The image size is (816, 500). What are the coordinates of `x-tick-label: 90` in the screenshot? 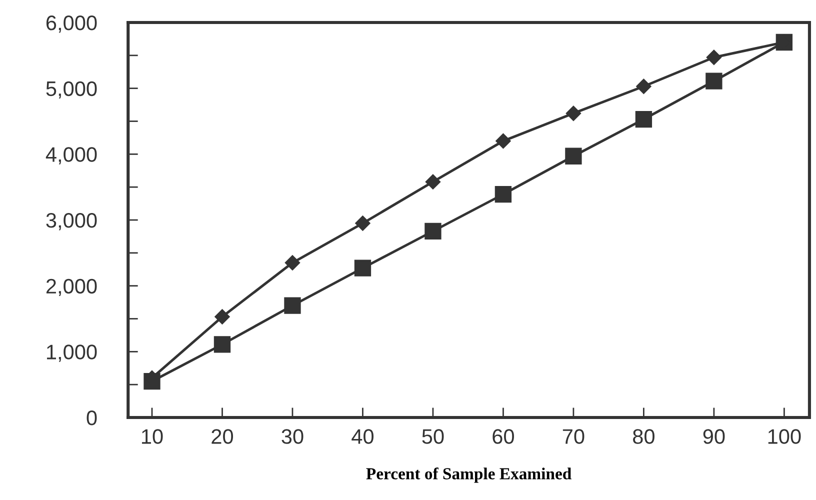 It's located at (714, 436).